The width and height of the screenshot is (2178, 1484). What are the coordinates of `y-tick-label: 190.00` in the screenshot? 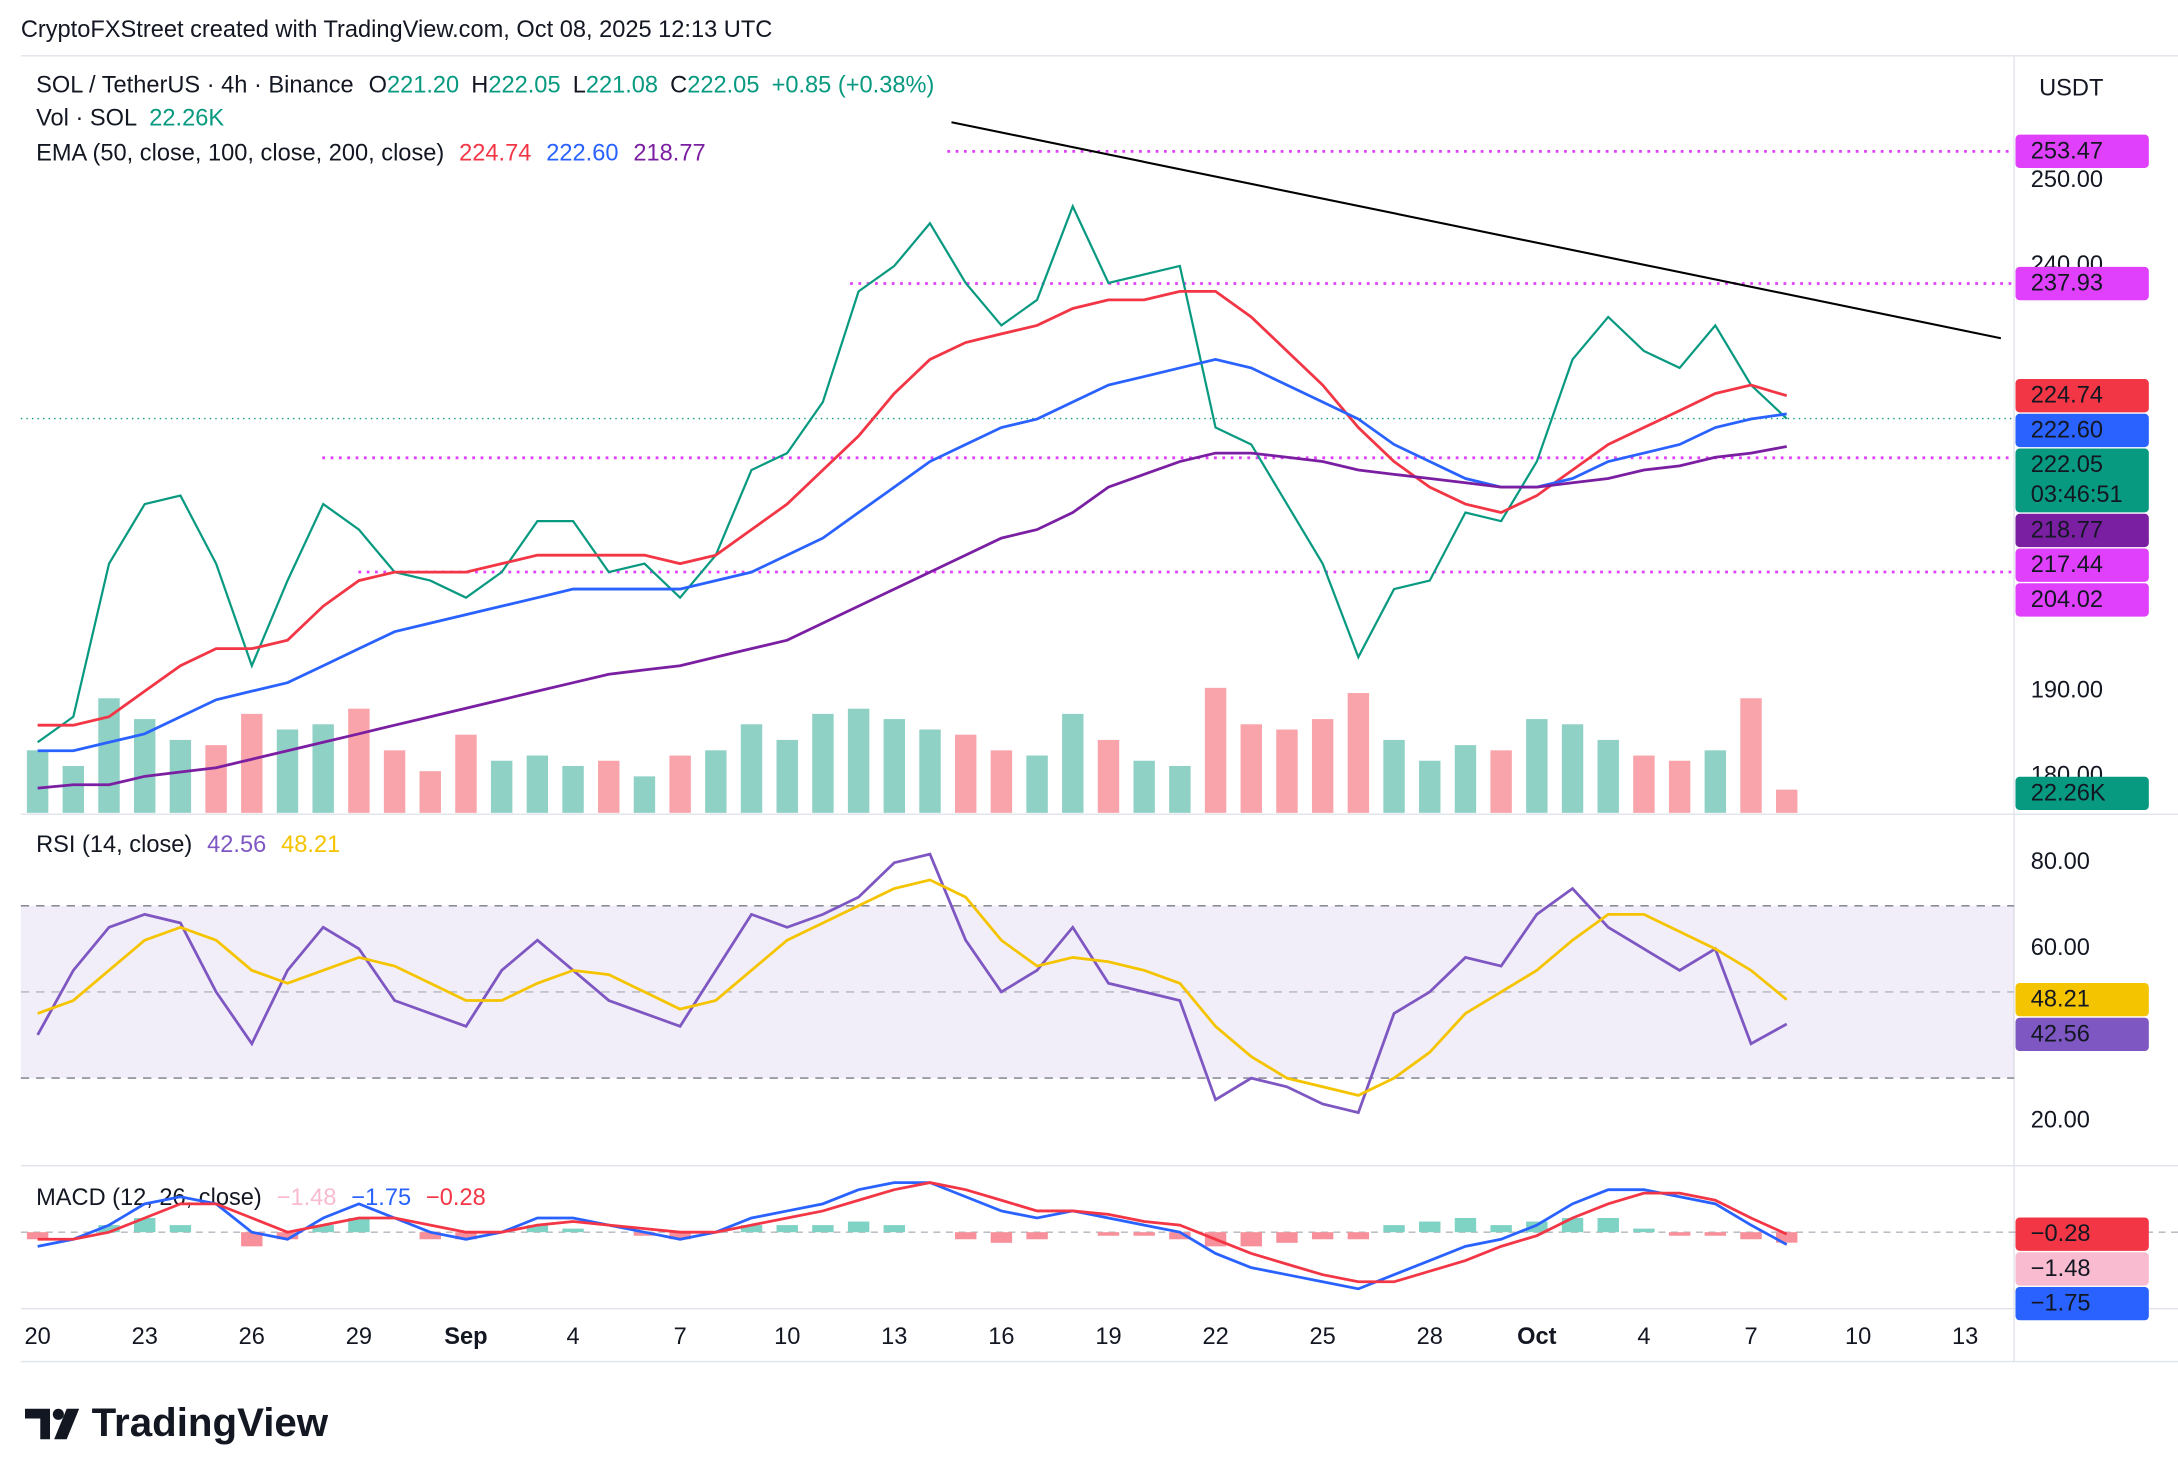 It's located at (2067, 690).